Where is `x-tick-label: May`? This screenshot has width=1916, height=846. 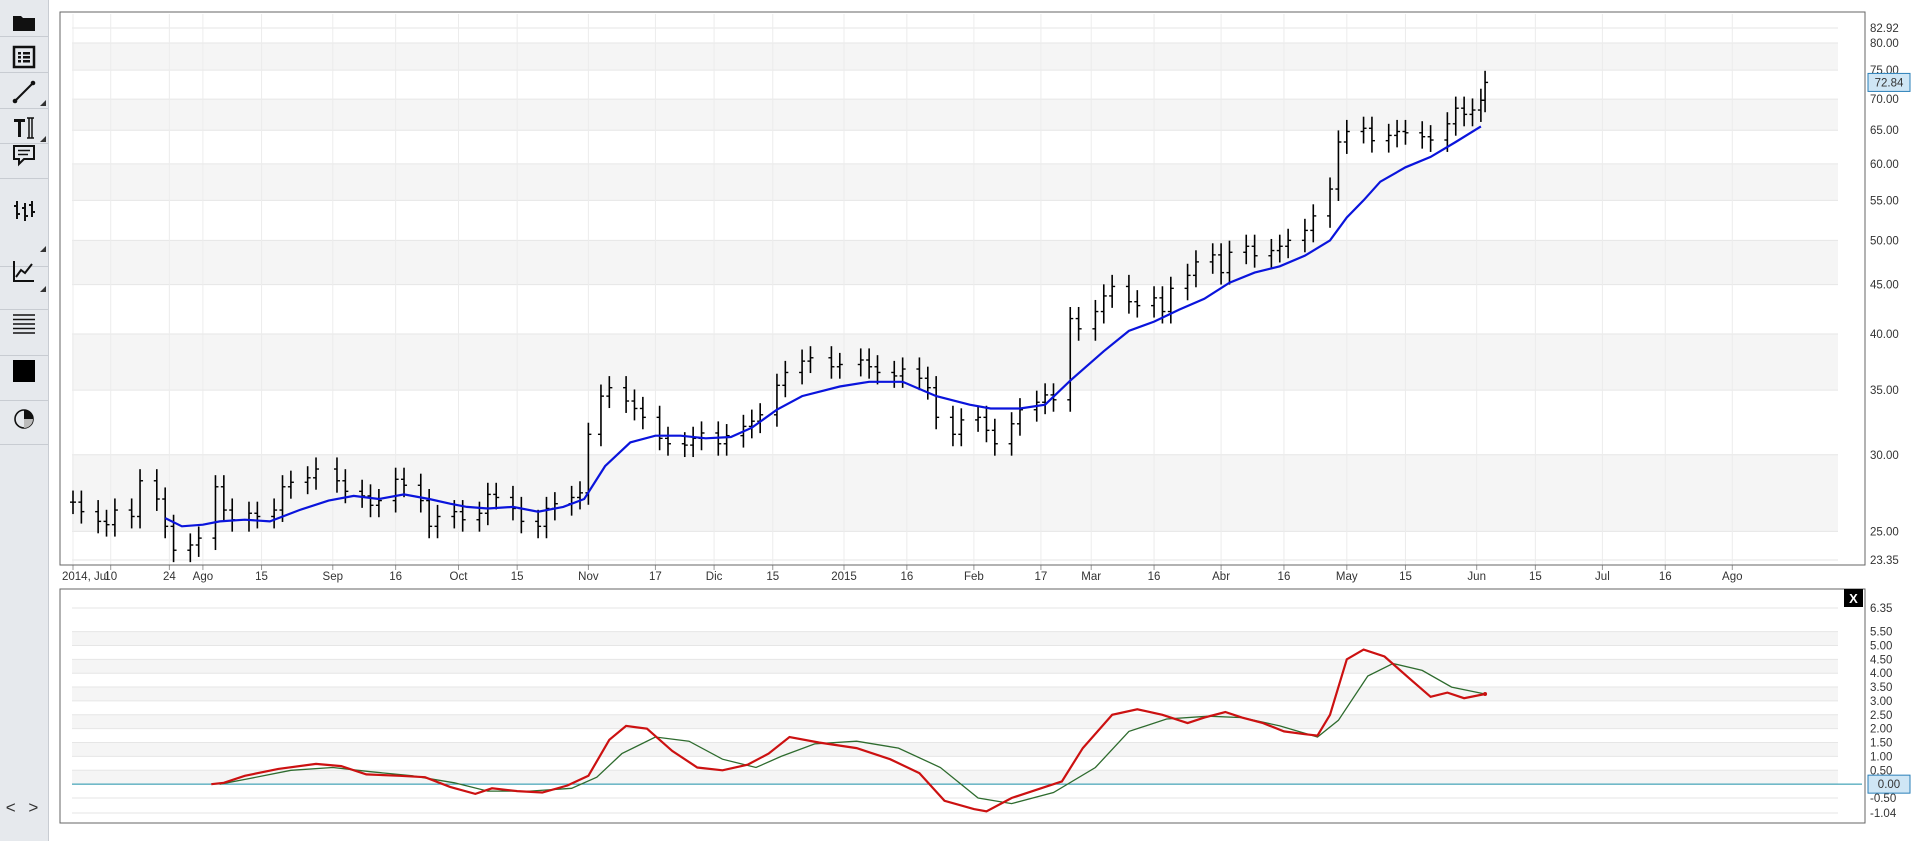
x-tick-label: May is located at coordinates (1347, 577).